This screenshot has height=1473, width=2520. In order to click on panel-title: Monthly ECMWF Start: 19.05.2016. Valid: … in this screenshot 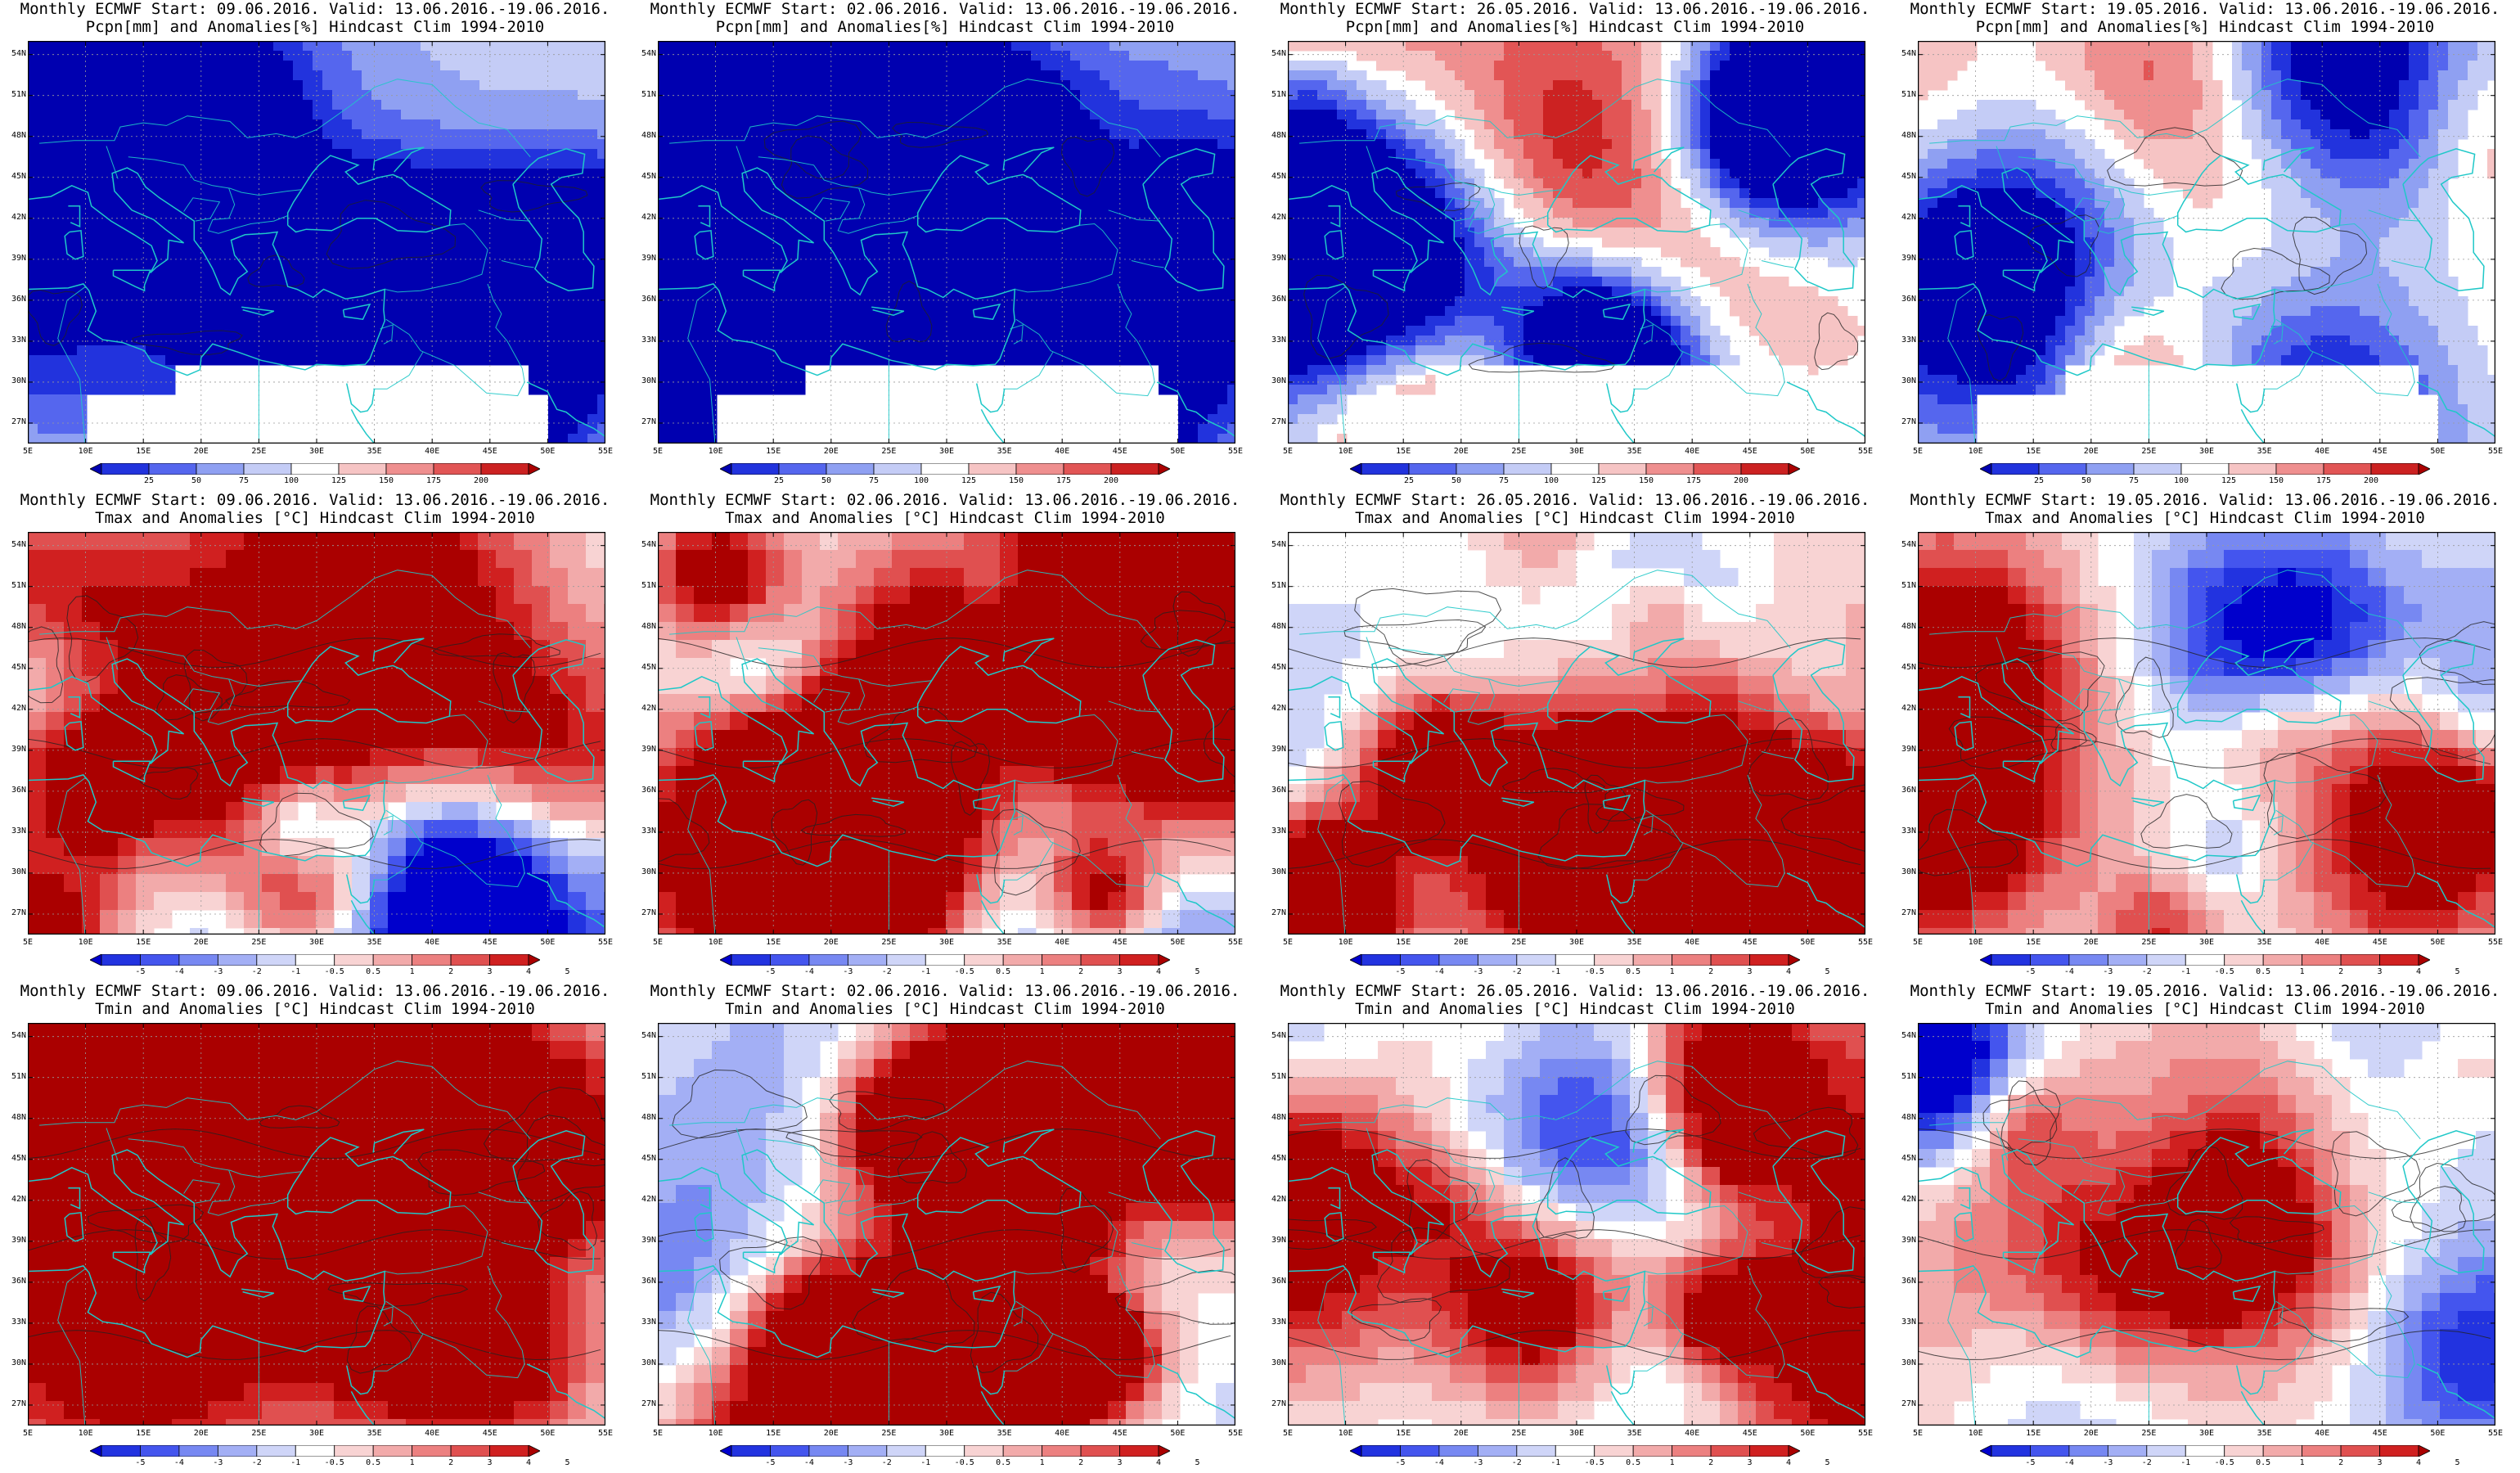, I will do `click(2205, 991)`.